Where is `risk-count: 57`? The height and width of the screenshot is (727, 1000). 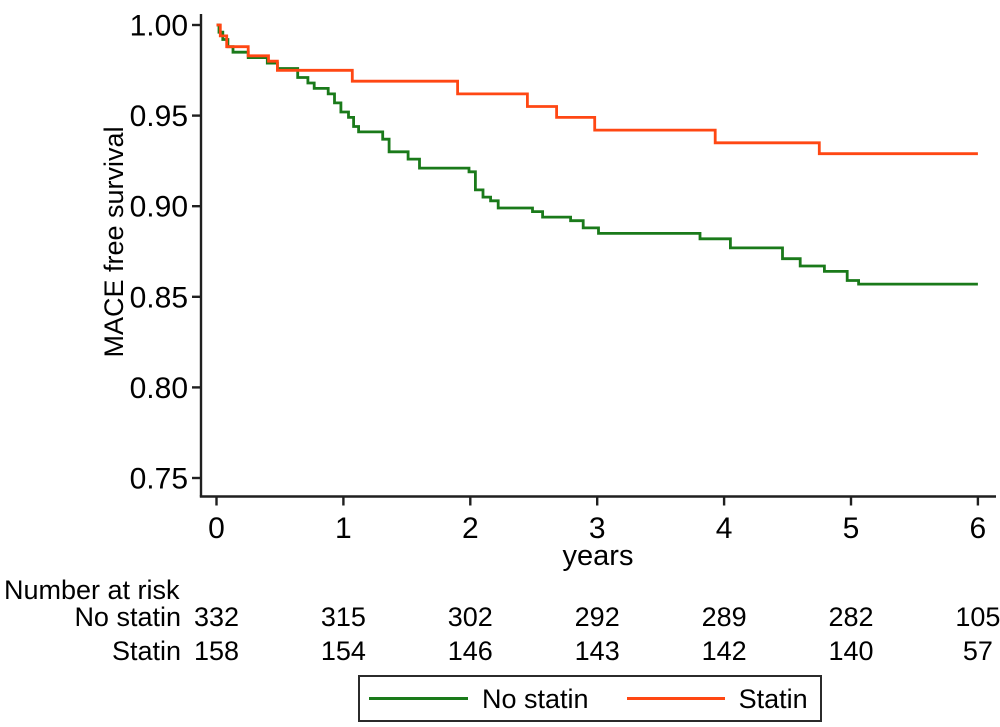 risk-count: 57 is located at coordinates (977, 651).